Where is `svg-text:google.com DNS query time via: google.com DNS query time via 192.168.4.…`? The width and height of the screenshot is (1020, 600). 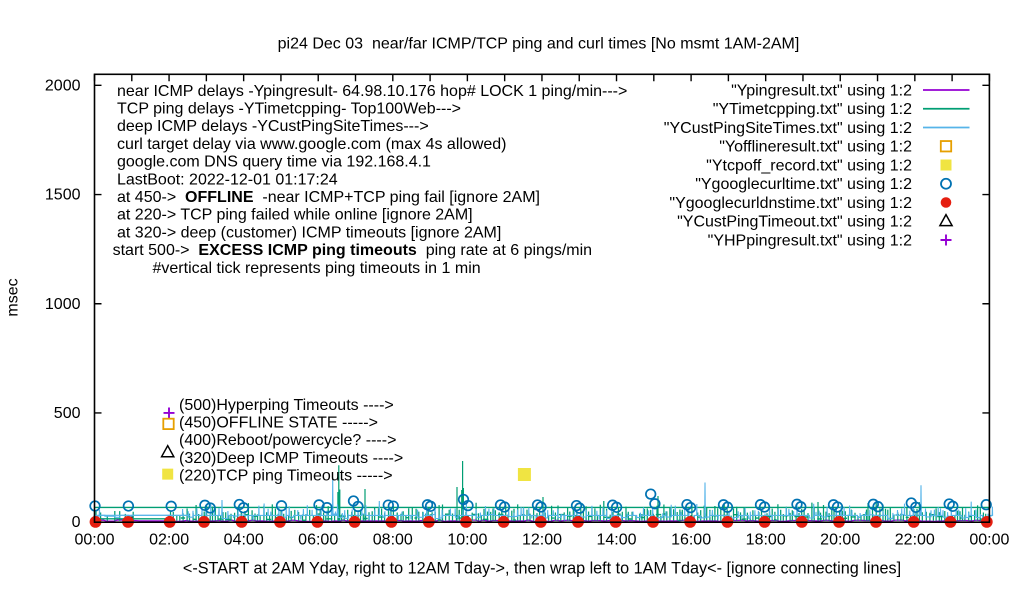
svg-text:google.com DNS query time via: google.com DNS query time via 192.168.4.… is located at coordinates (274, 162).